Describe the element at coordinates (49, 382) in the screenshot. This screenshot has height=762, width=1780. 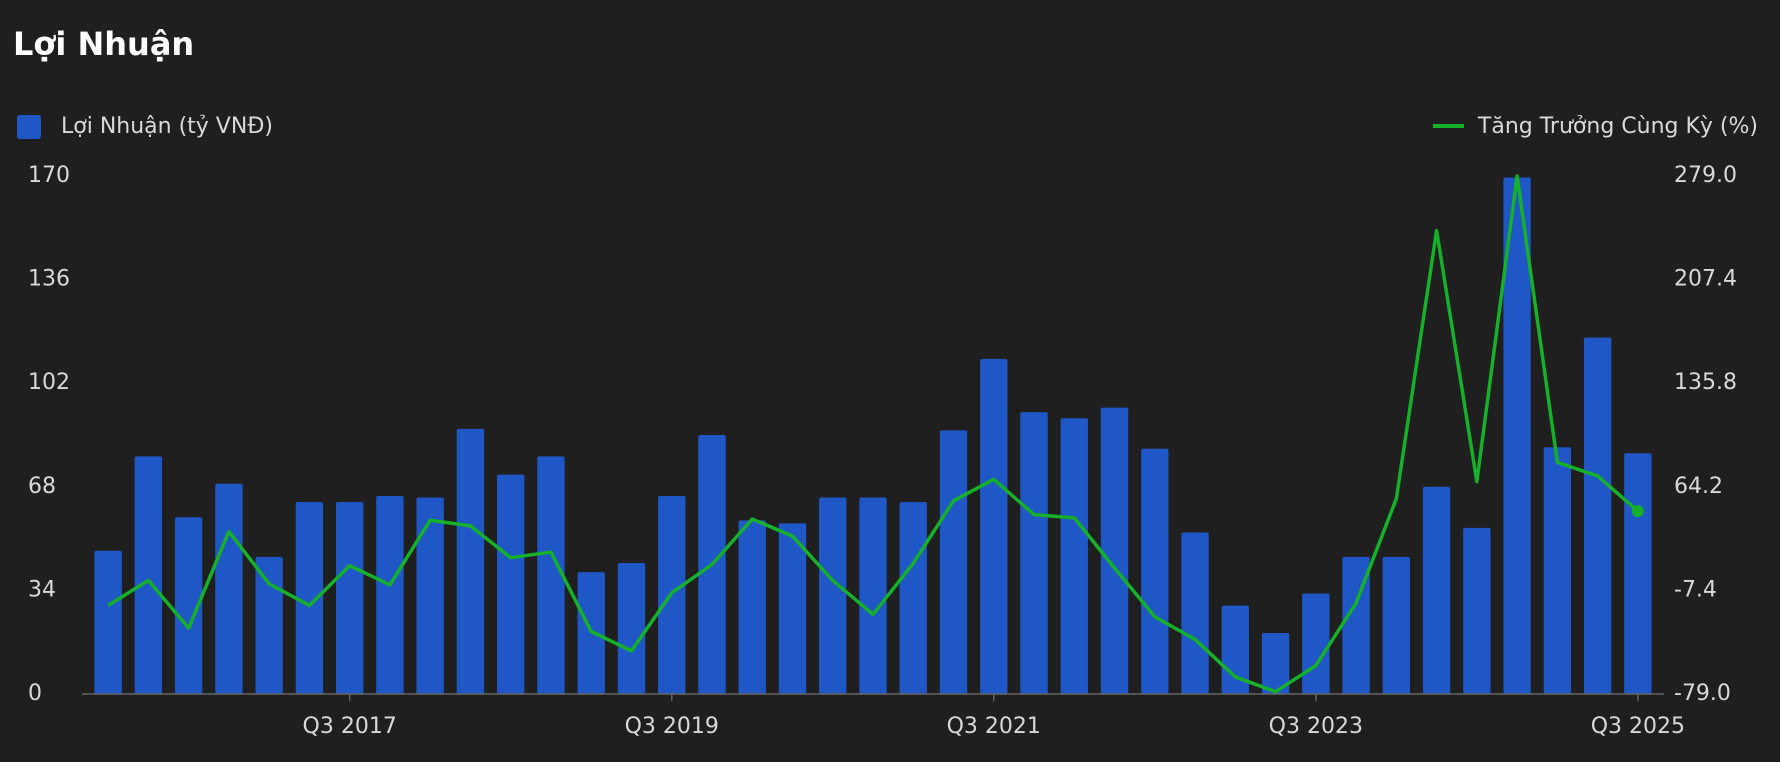
I see `y-tick-label: 102` at that location.